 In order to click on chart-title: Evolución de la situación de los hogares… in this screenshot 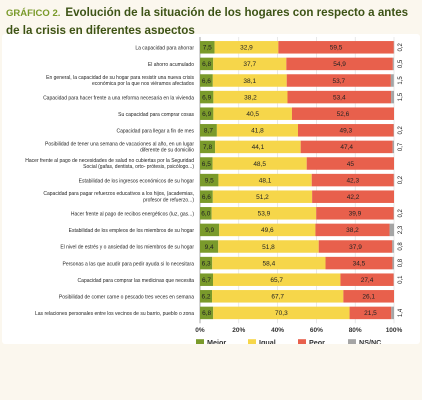, I will do `click(207, 21)`.